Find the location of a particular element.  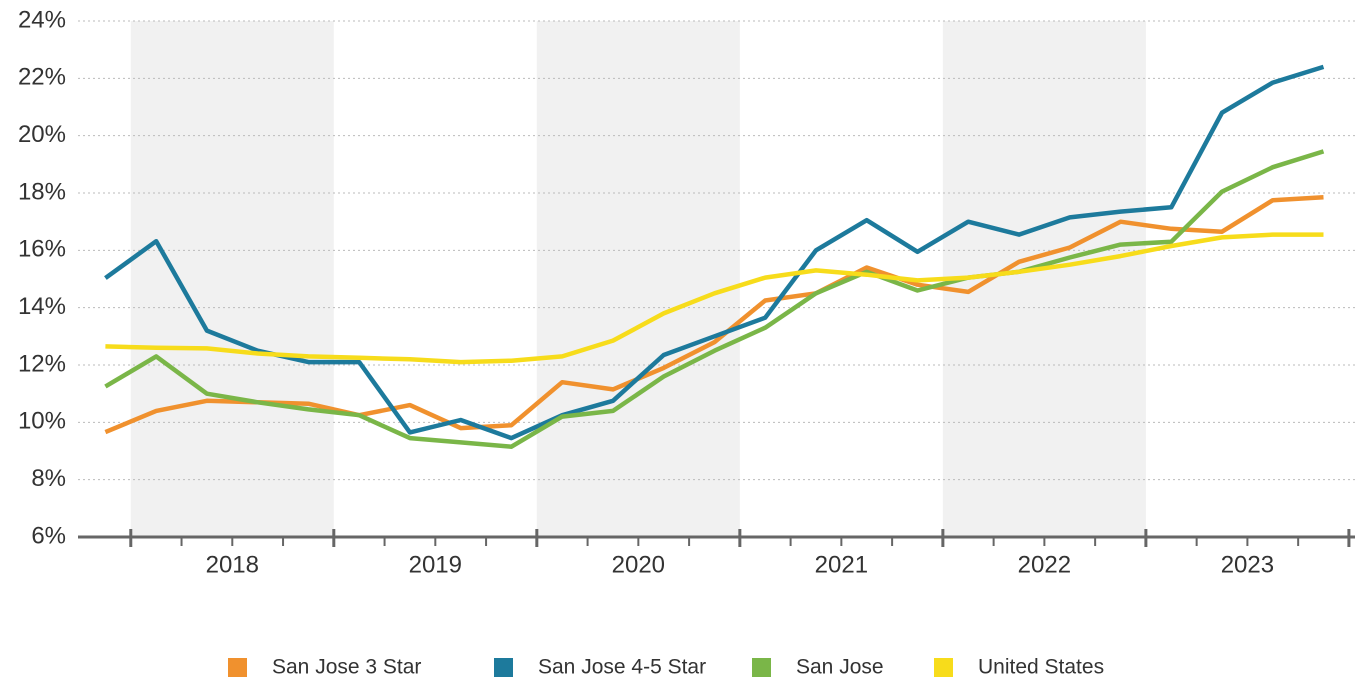

y-tick-label: 8% is located at coordinates (48, 478).